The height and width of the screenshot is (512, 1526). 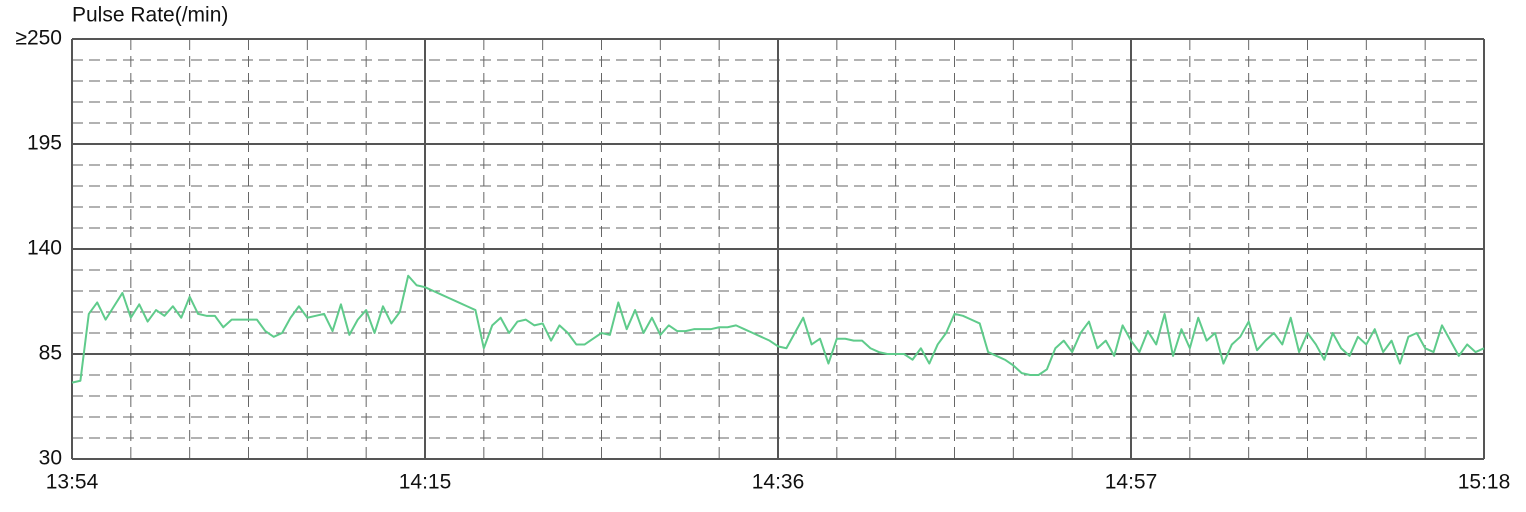 I want to click on y-tick-label: 85, so click(x=50, y=353).